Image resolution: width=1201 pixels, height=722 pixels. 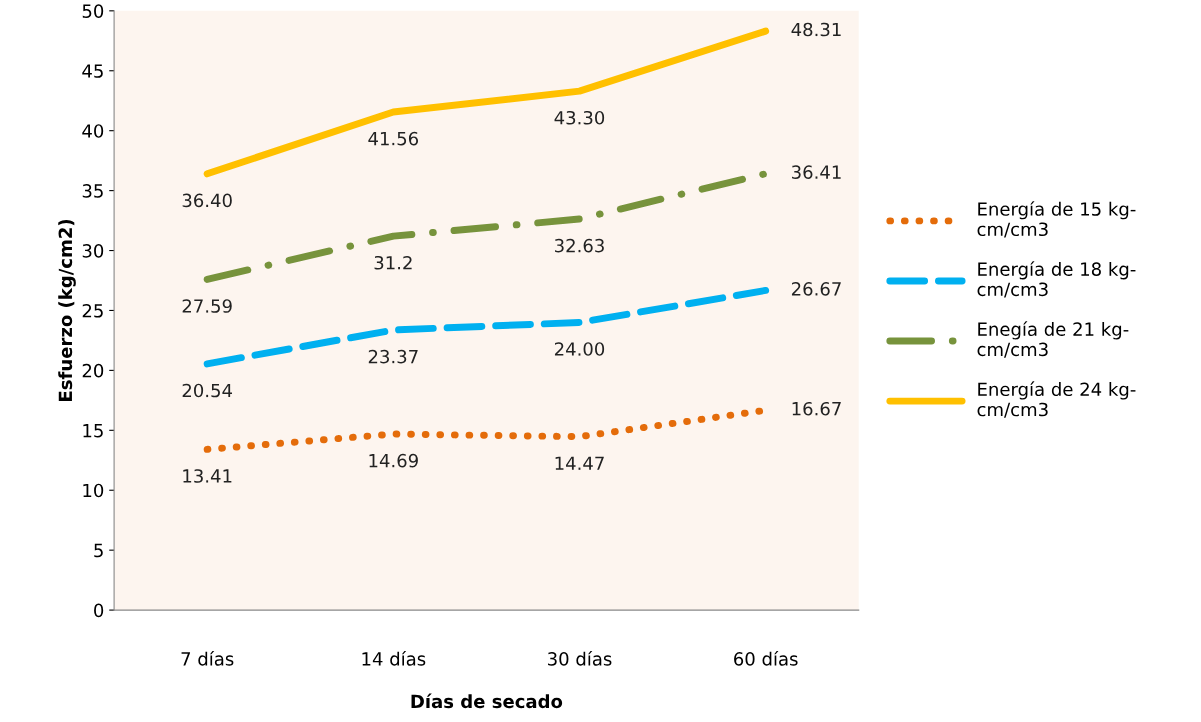 What do you see at coordinates (98, 550) in the screenshot?
I see `y-tick-label: 5` at bounding box center [98, 550].